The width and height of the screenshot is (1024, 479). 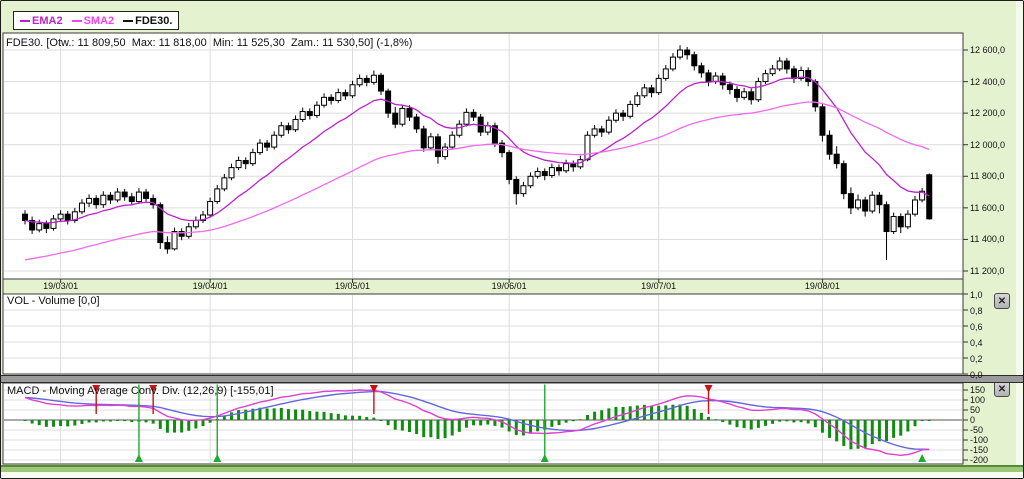 What do you see at coordinates (979, 440) in the screenshot?
I see `macd-axis-tick-label: -100` at bounding box center [979, 440].